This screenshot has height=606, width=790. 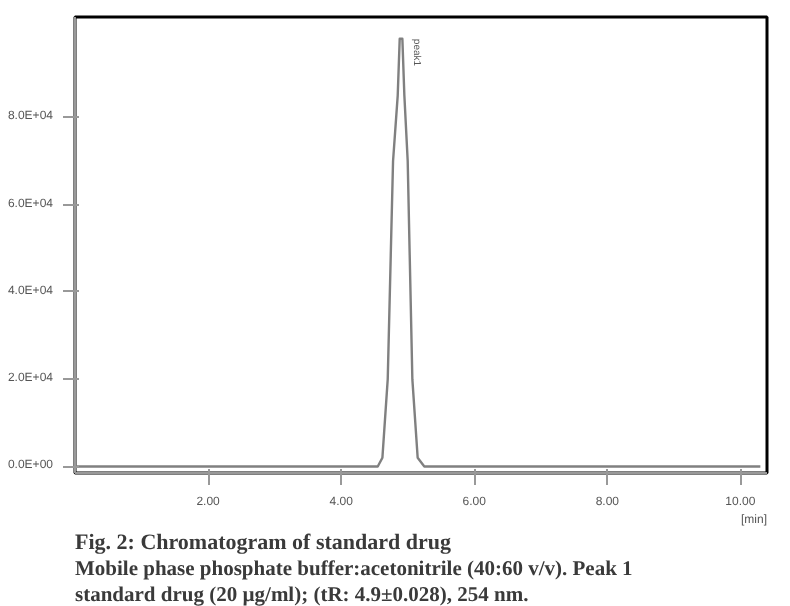 I want to click on text: standard drug (20 µg/ml); (tR: 4.9±0.028), 254 nm., so click(x=302, y=595).